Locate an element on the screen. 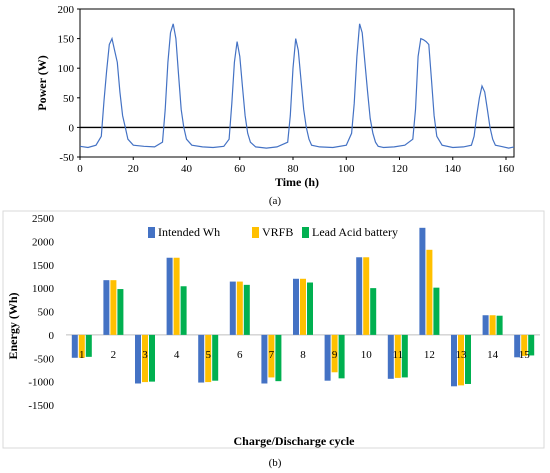 This screenshot has width=550, height=473. cycle-label: 11 is located at coordinates (398, 355).